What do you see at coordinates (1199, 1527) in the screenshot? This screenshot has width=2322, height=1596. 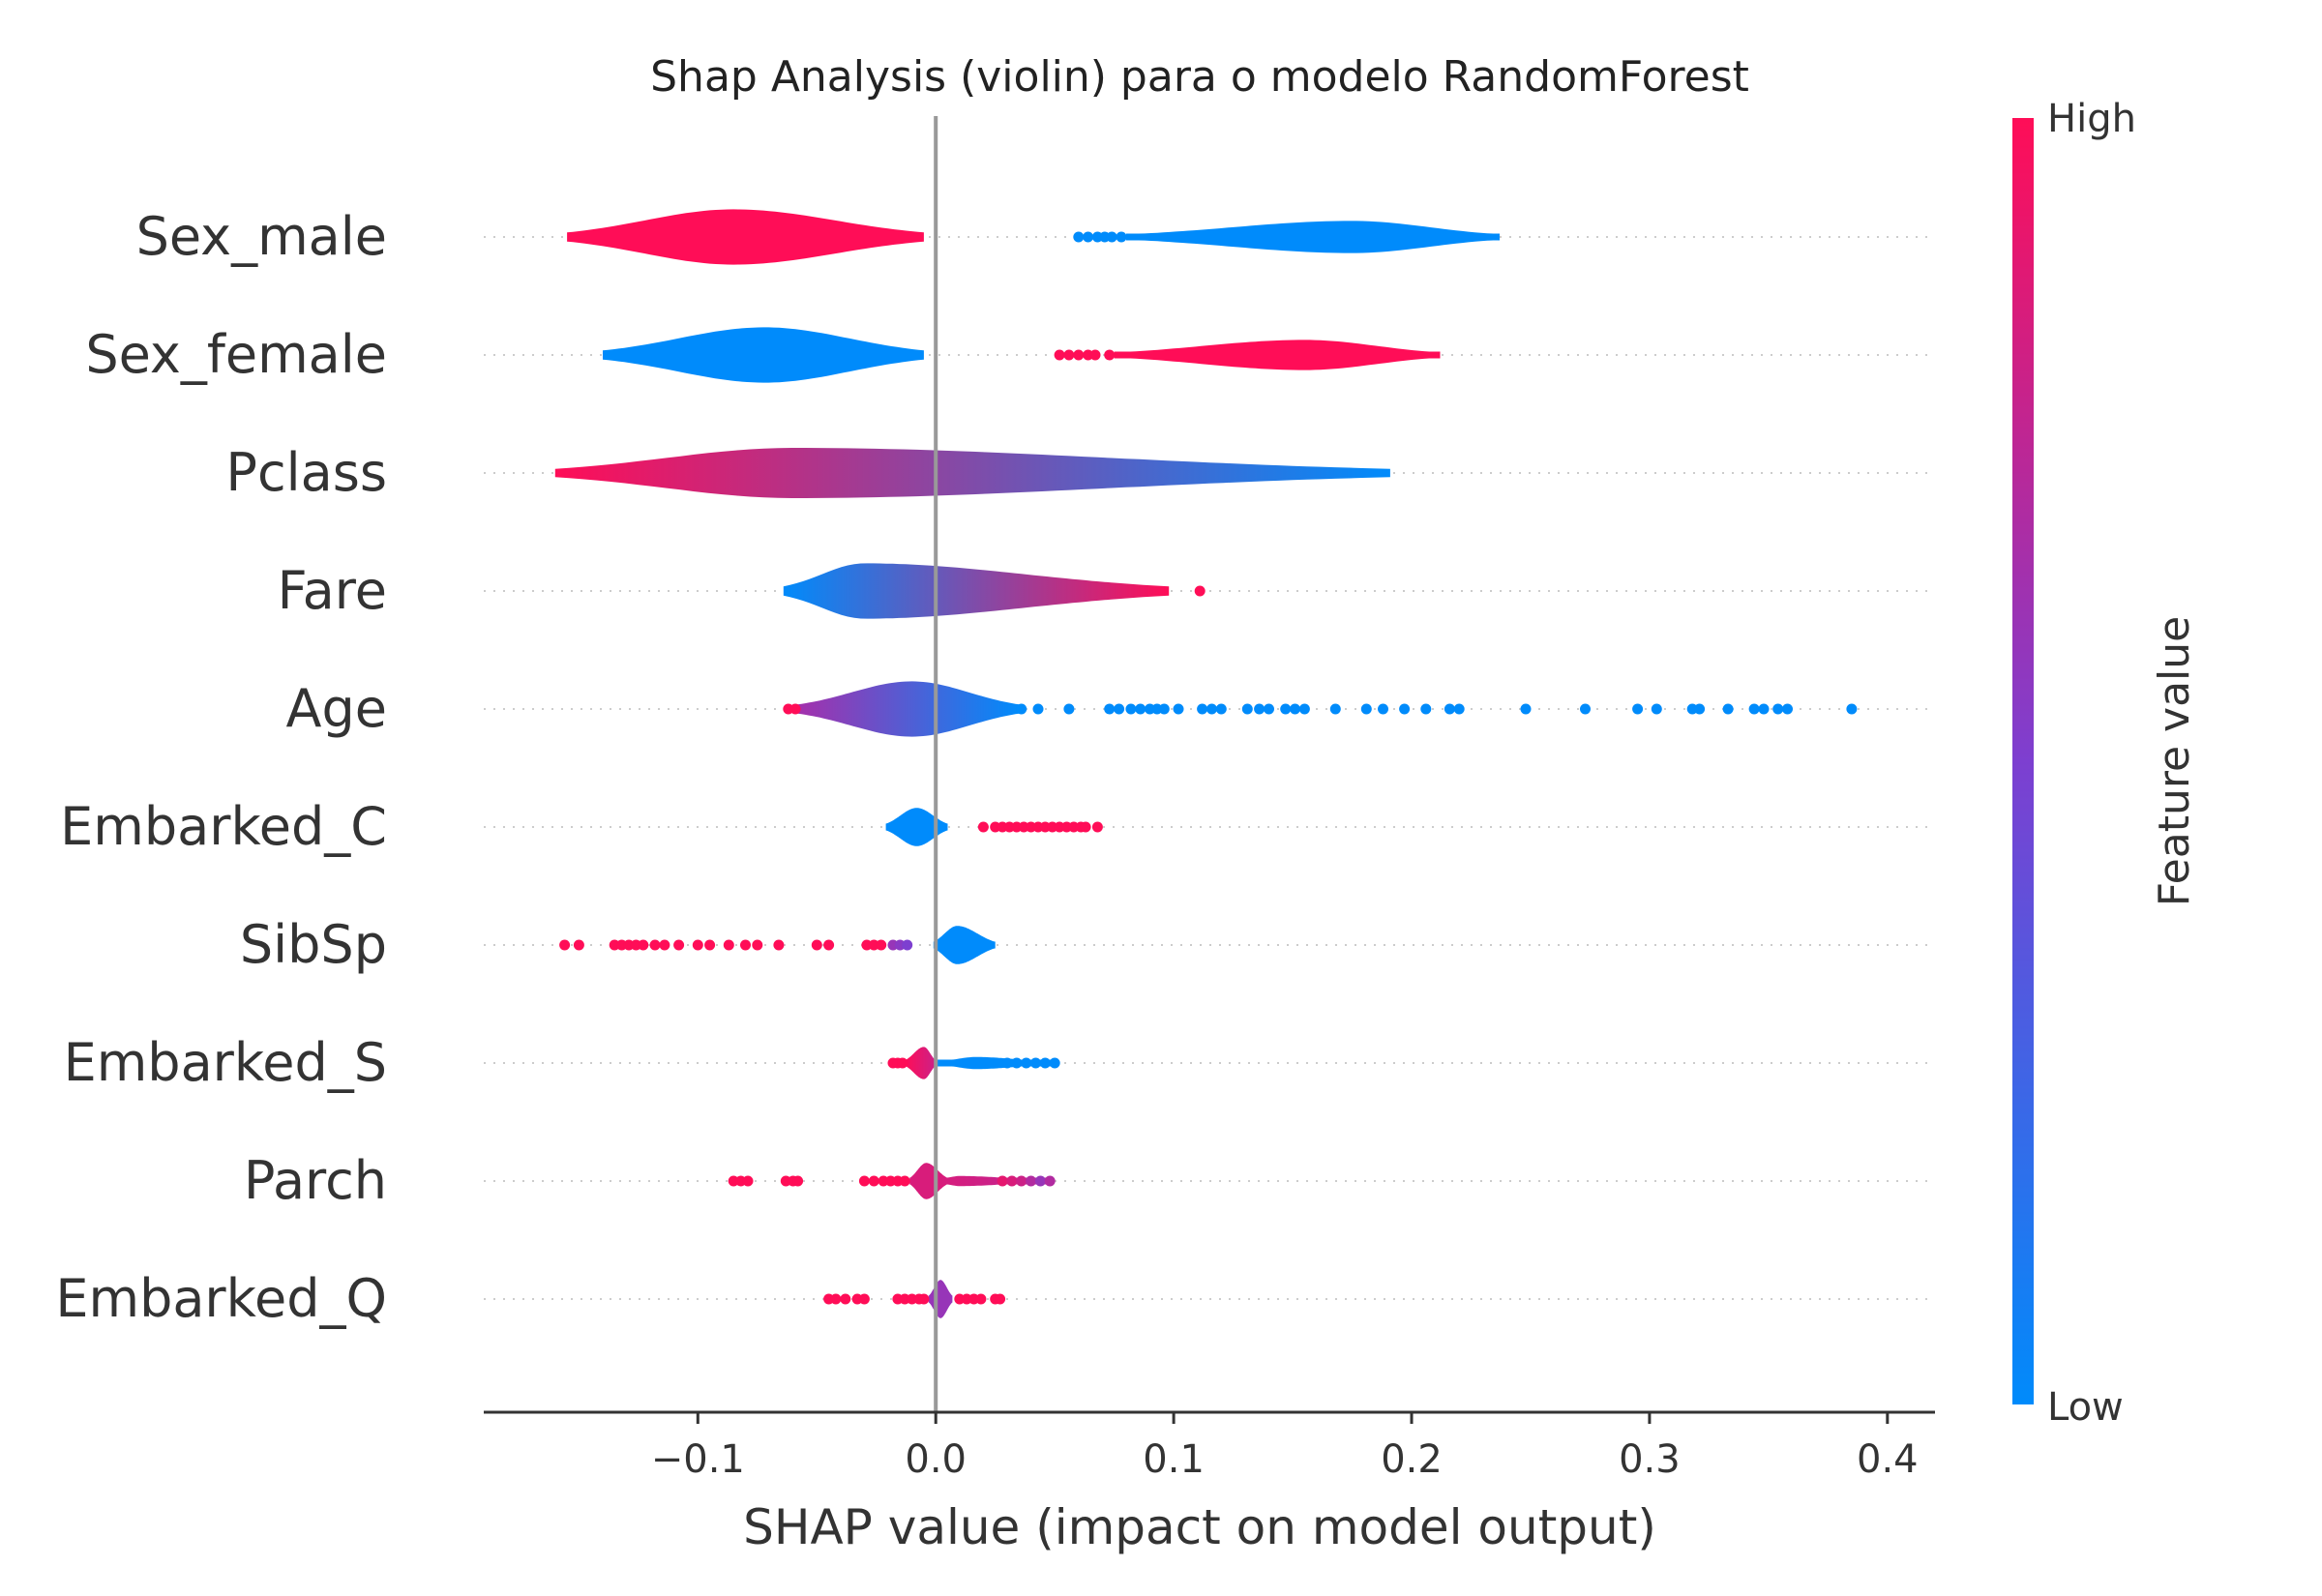 I see `x-axis-label: SHAP value (impact on model output)` at bounding box center [1199, 1527].